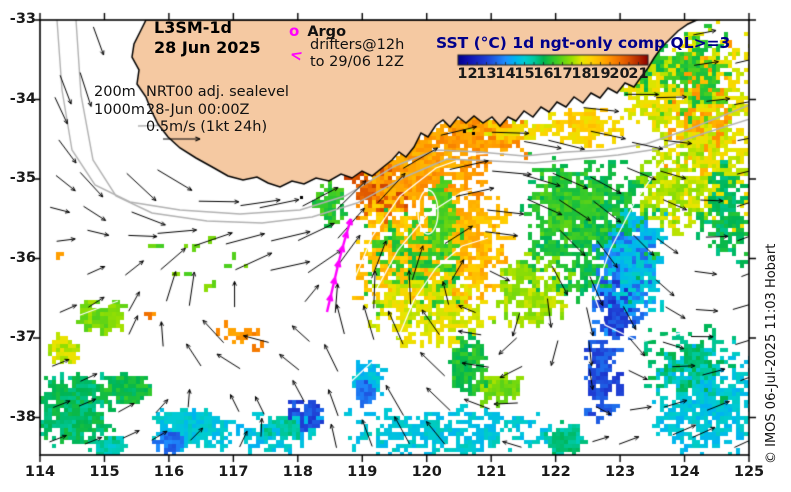 Image resolution: width=791 pixels, height=492 pixels. I want to click on x-tick-label: 114, so click(40, 472).